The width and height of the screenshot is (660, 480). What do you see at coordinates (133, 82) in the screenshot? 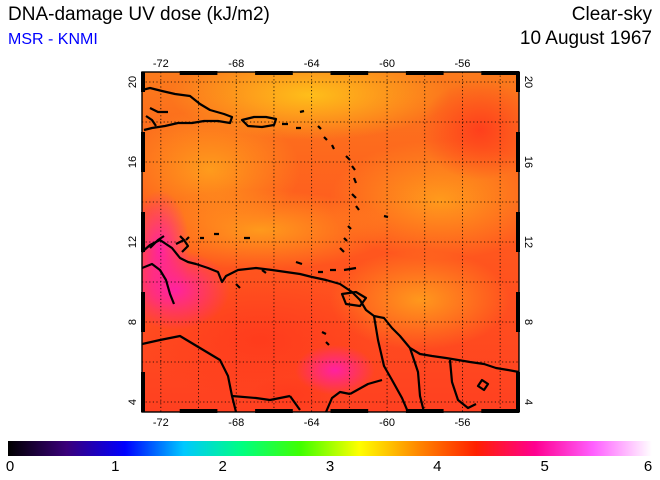
I see `lat-tick-label-left: 20` at bounding box center [133, 82].